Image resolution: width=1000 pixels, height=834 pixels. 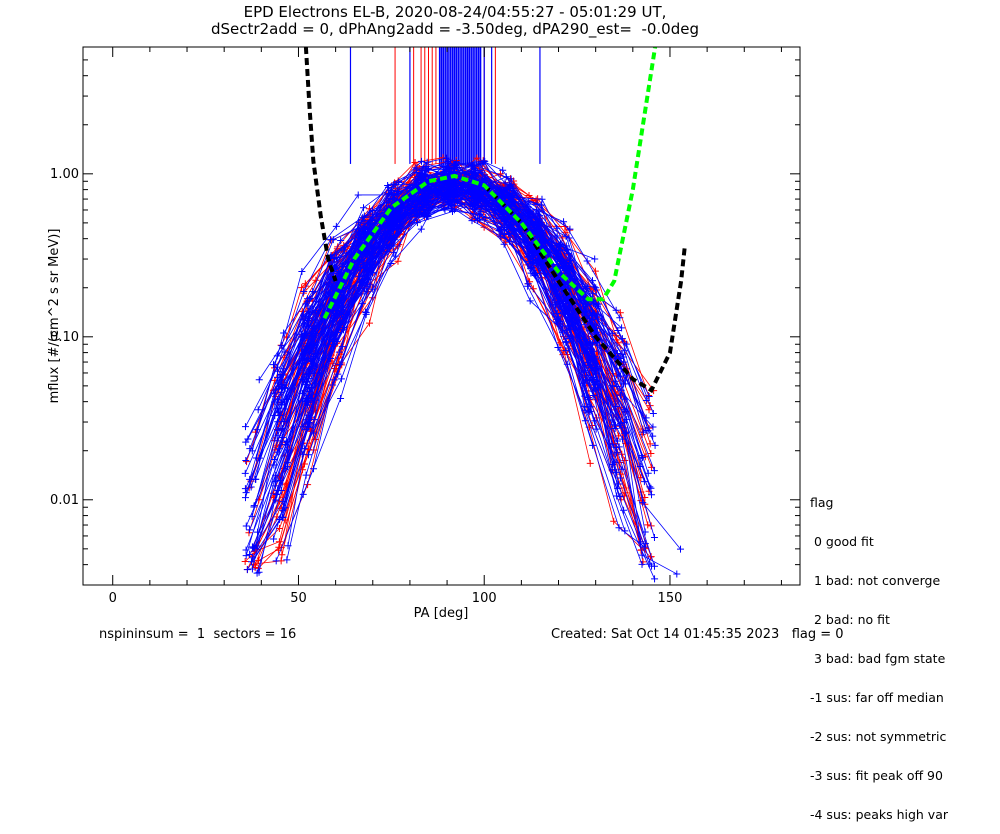 What do you see at coordinates (64, 174) in the screenshot?
I see `y-tick-label: 1.00` at bounding box center [64, 174].